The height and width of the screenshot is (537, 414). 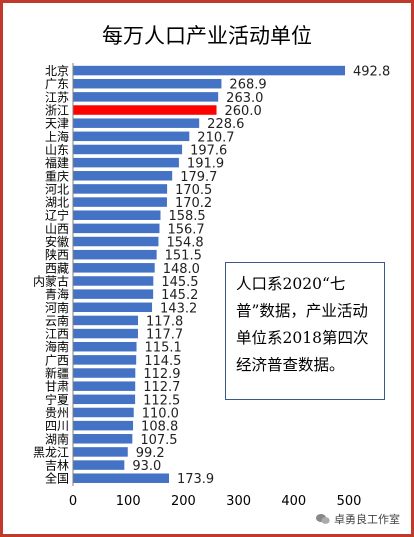 What do you see at coordinates (205, 164) in the screenshot?
I see `value-label-7: 191.9` at bounding box center [205, 164].